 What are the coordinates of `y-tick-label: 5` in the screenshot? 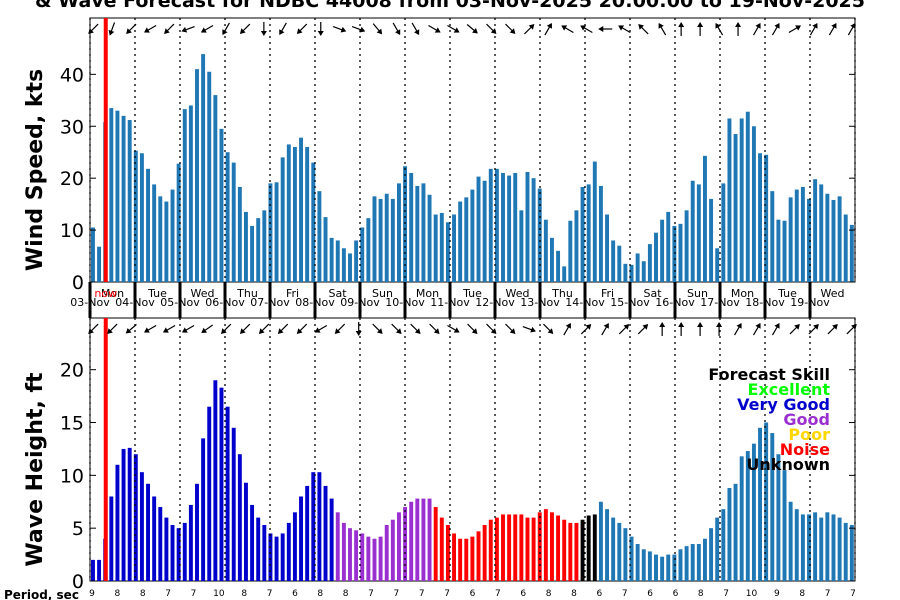 It's located at (78, 529).